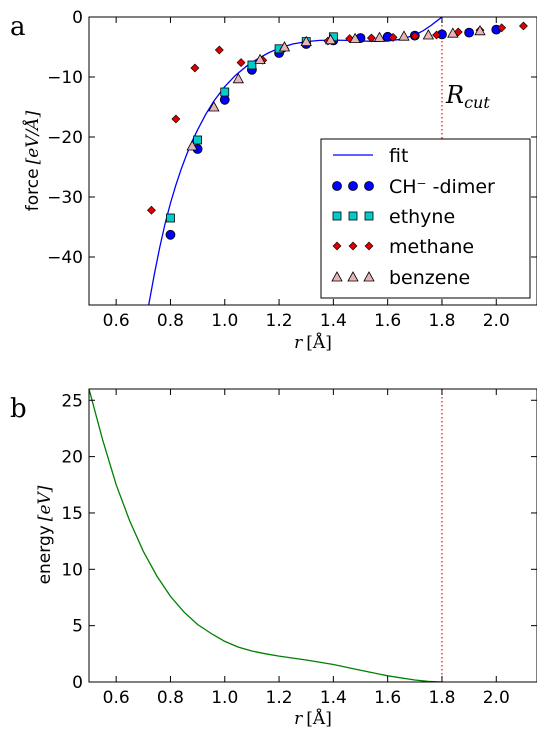 The image size is (537, 729). I want to click on legend-label: ethyne, so click(422, 217).